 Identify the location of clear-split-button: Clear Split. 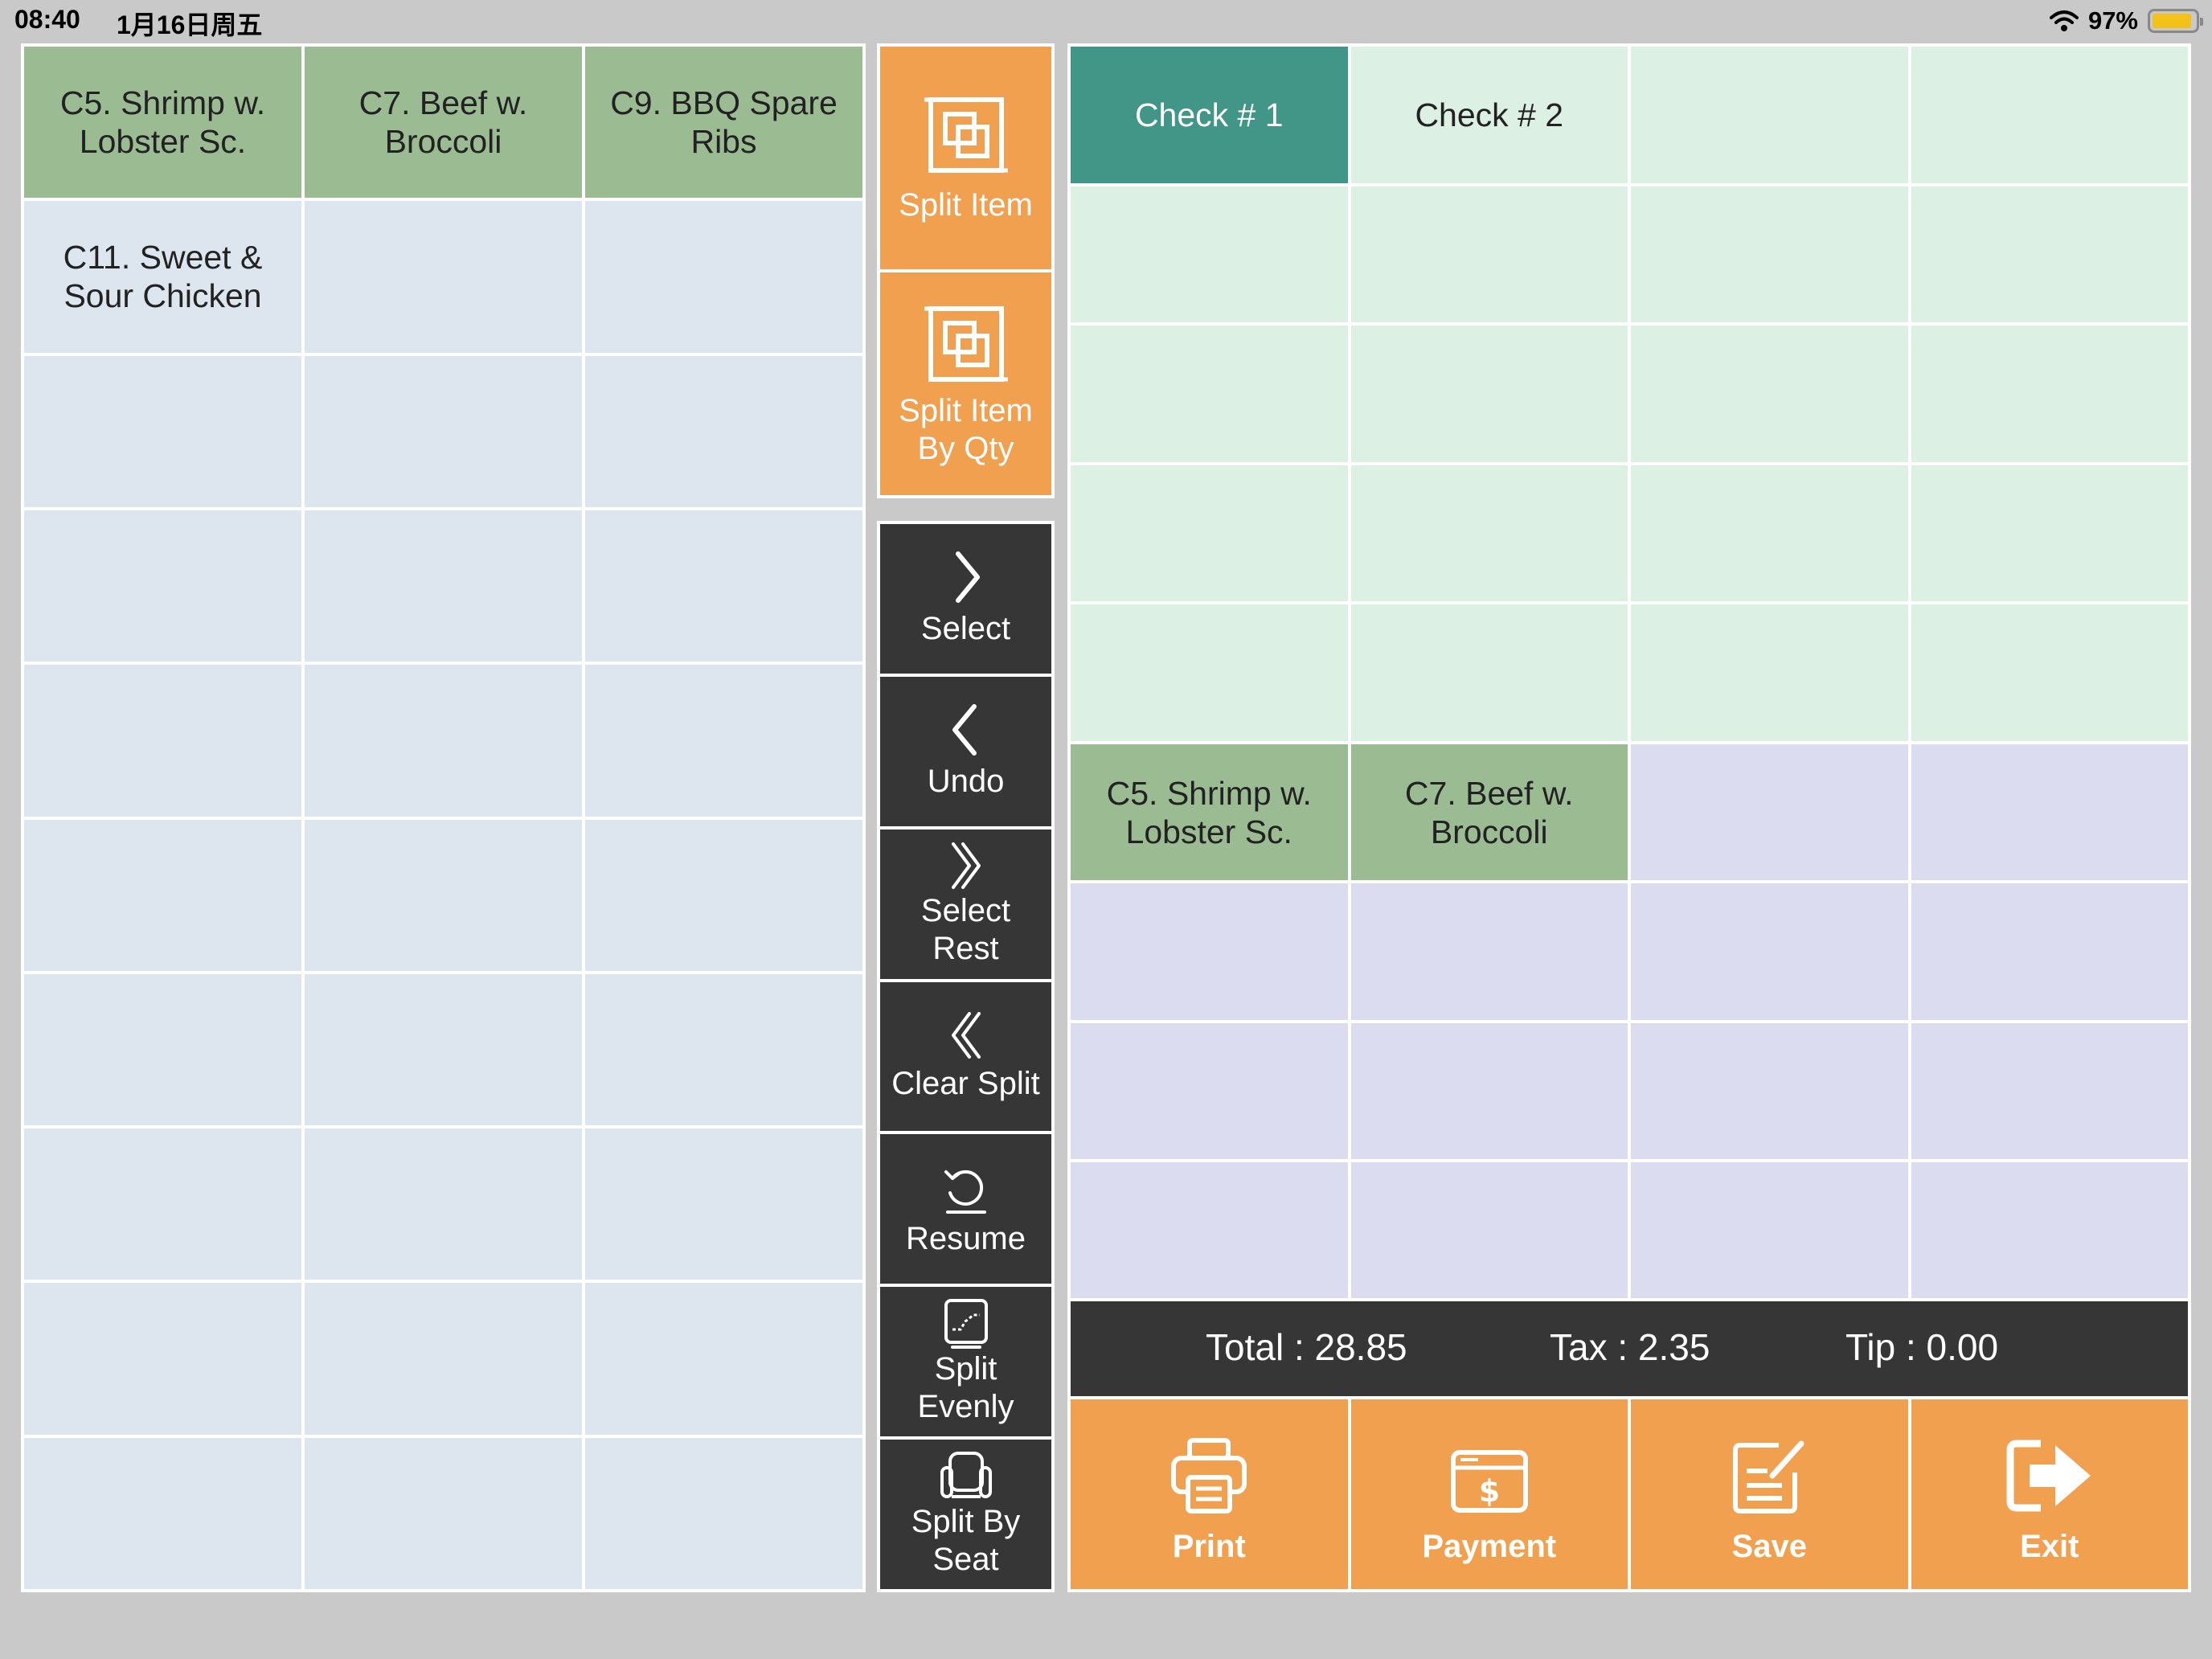
(965, 1056).